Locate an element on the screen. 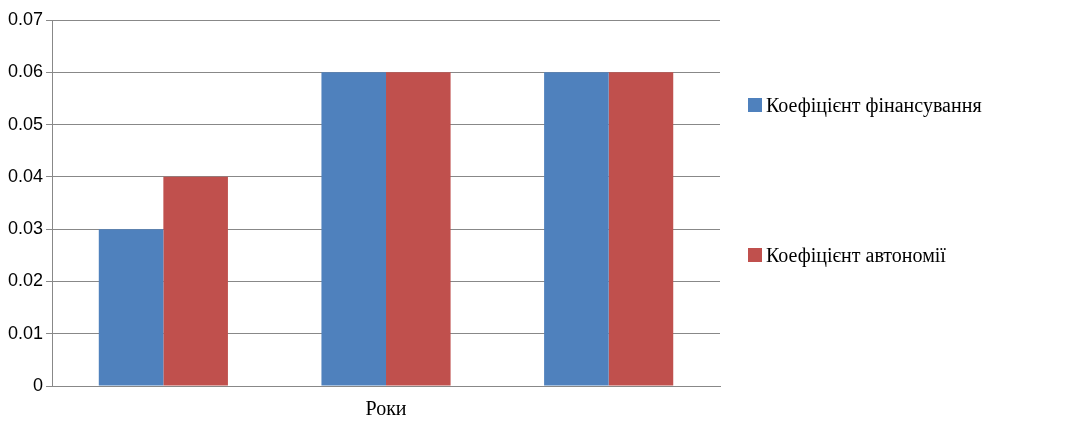 The width and height of the screenshot is (1077, 428). y-tick-label: 0.06 is located at coordinates (25, 71).